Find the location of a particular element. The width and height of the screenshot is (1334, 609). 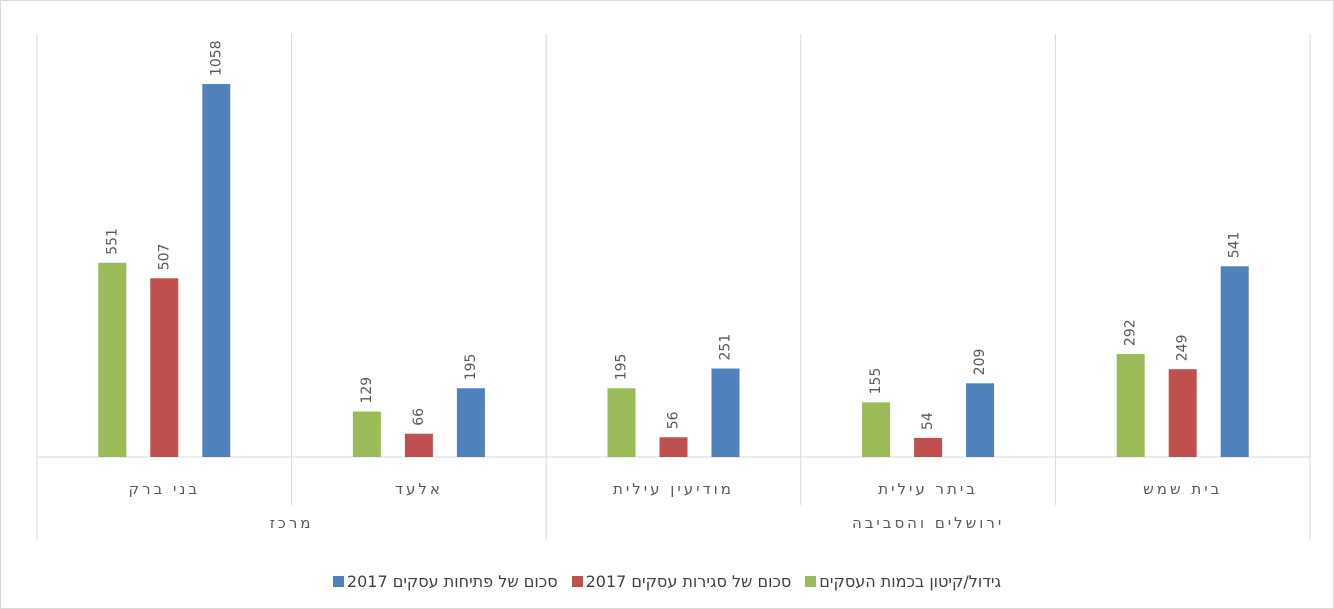

group-label: ירושלים והסביבה is located at coordinates (928, 523).